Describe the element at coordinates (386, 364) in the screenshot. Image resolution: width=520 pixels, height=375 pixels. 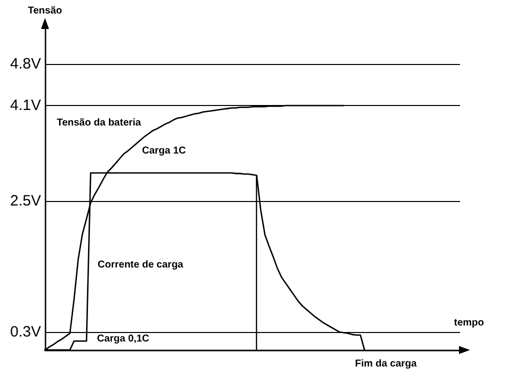
I see `text: Fim da carga` at that location.